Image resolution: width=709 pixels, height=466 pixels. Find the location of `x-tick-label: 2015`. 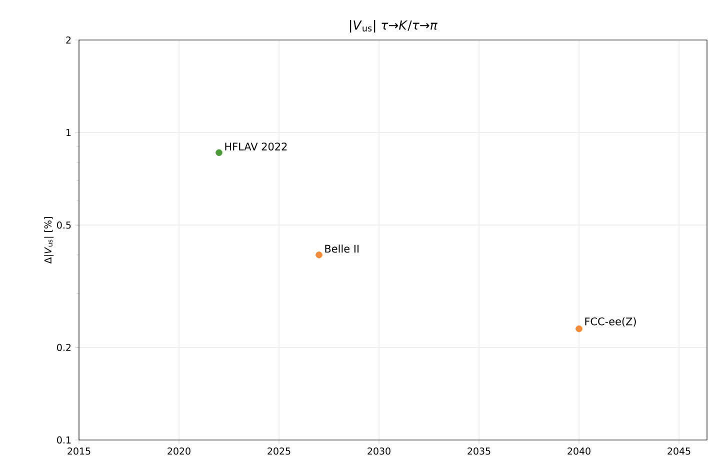

x-tick-label: 2015 is located at coordinates (79, 451).